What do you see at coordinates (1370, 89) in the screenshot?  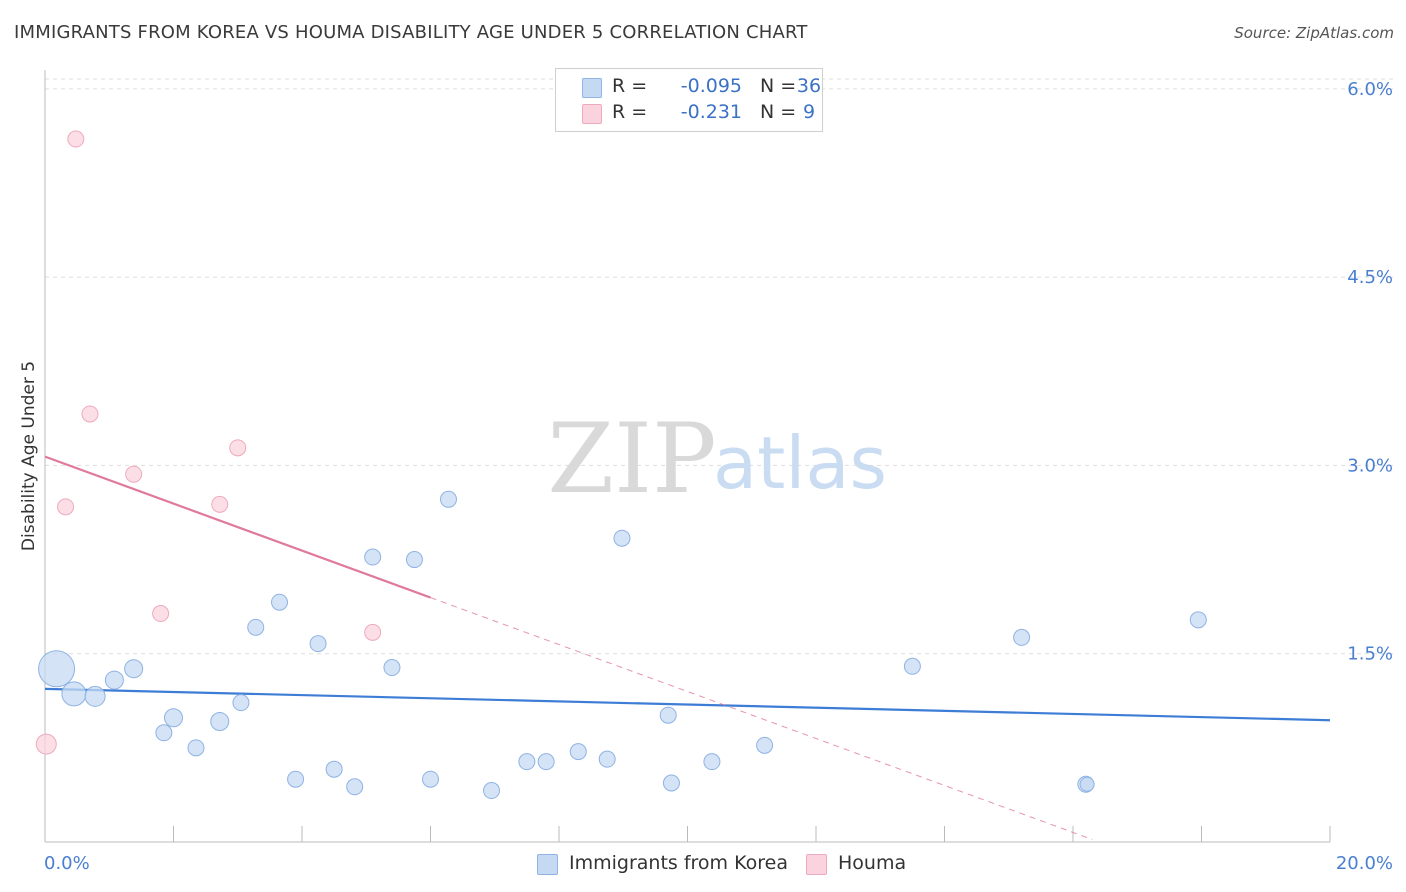 I see `y-tick-label: 6.0%` at bounding box center [1370, 89].